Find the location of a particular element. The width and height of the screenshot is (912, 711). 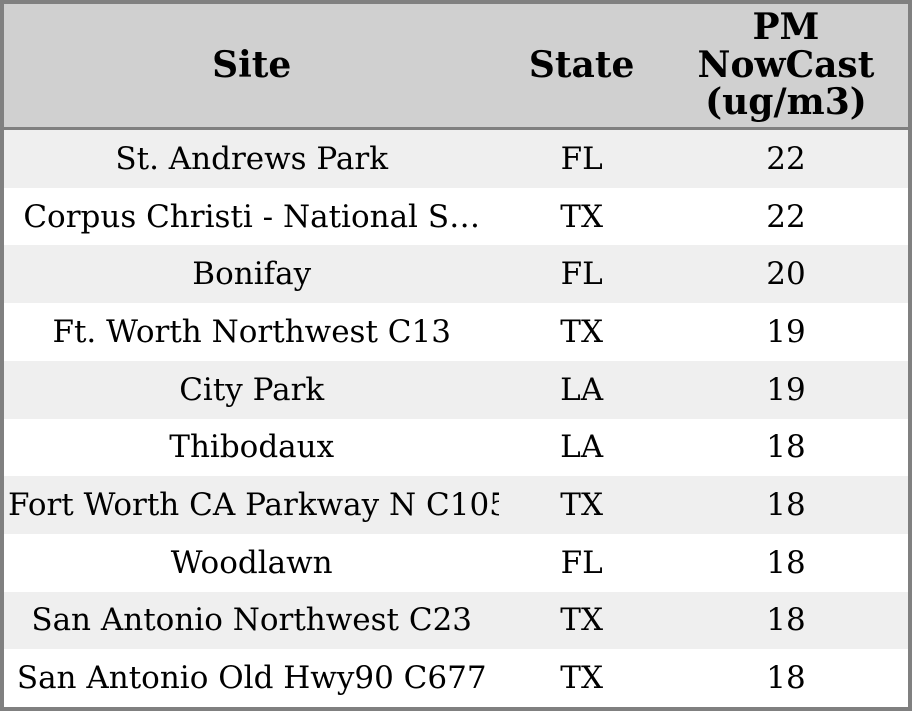

cell-site: San Antonio Old Hwy90 C677 is located at coordinates (251, 678).